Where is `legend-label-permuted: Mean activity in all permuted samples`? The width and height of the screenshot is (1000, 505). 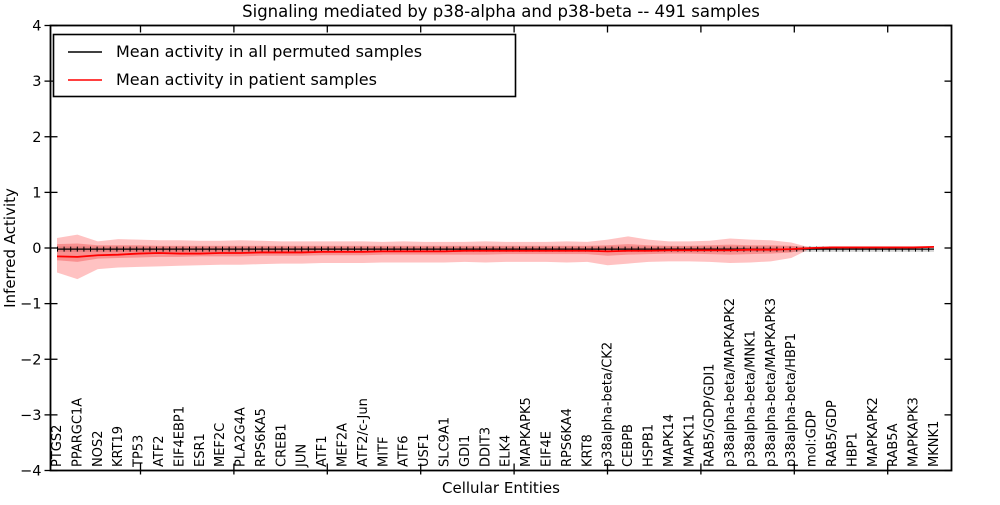 legend-label-permuted: Mean activity in all permuted samples is located at coordinates (269, 51).